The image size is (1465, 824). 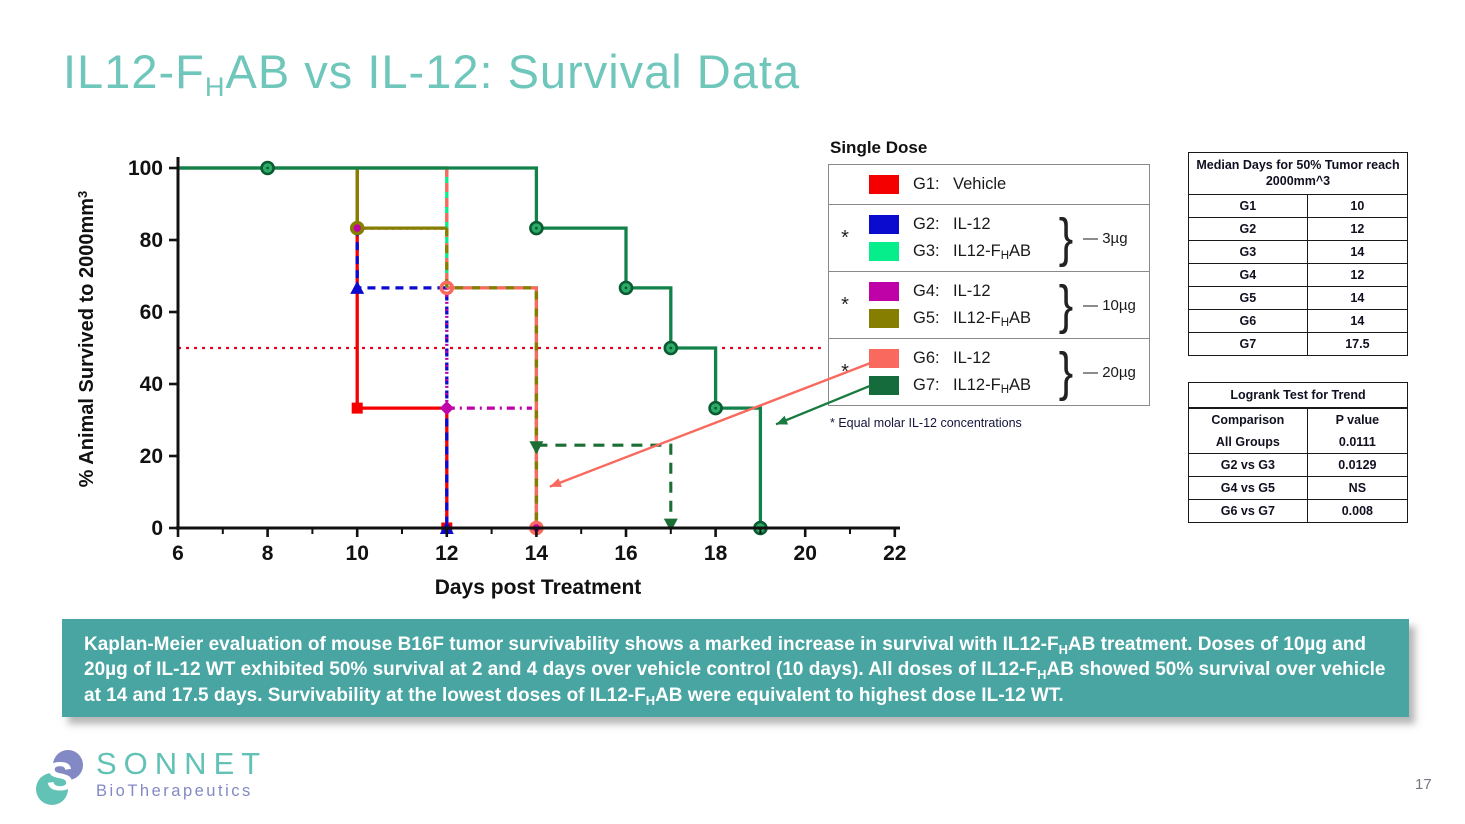 I want to click on table-cell: G4, so click(x=1248, y=274).